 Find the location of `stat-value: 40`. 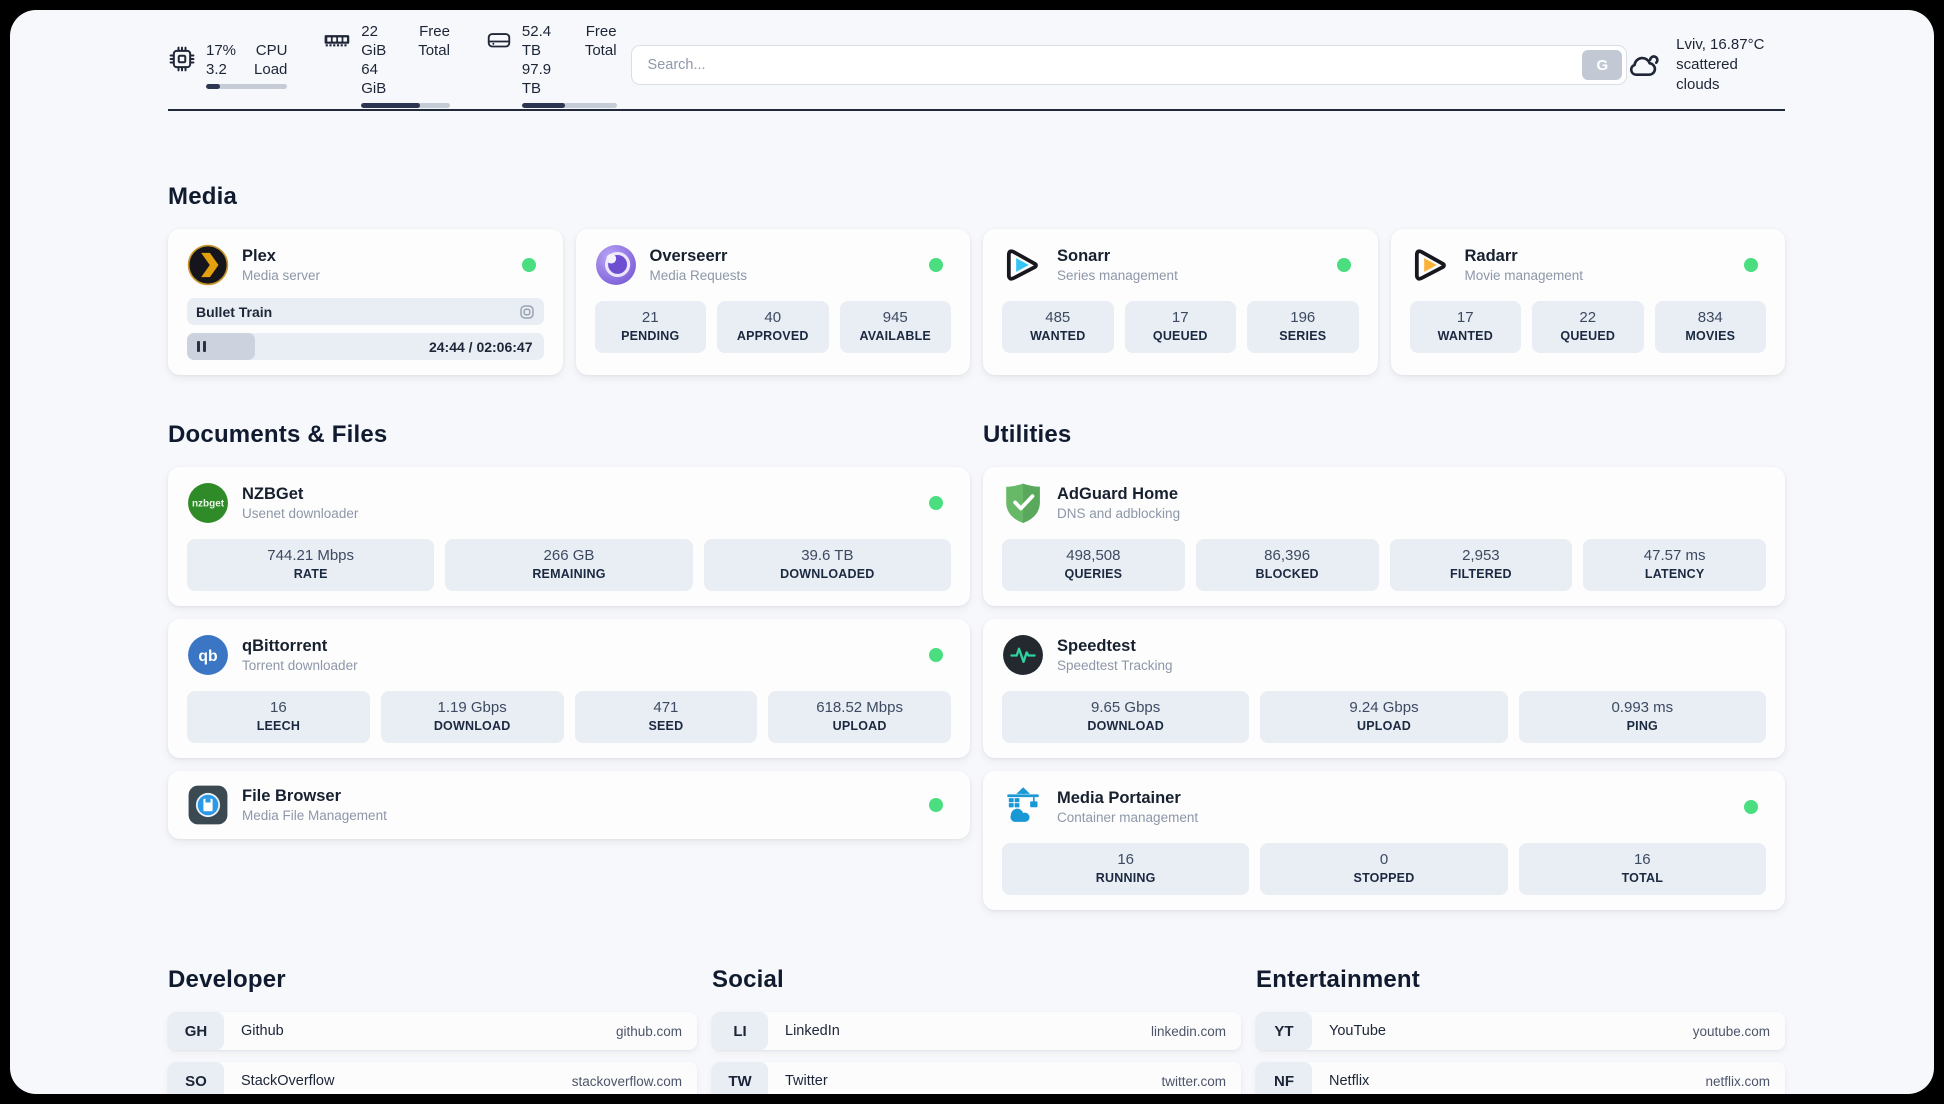

stat-value: 40 is located at coordinates (773, 317).